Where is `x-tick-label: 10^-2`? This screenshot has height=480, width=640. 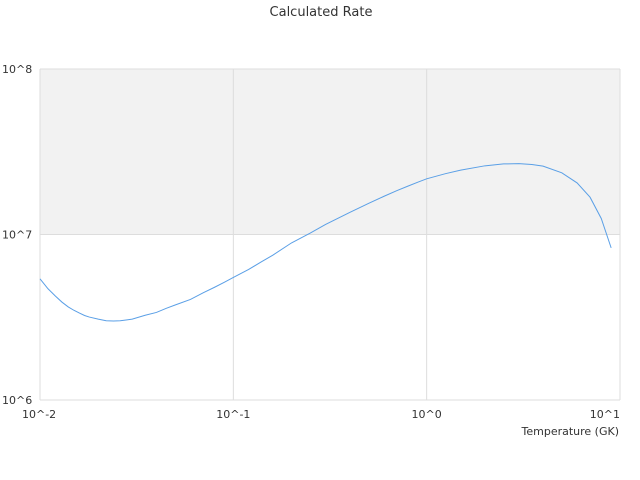 x-tick-label: 10^-2 is located at coordinates (39, 414).